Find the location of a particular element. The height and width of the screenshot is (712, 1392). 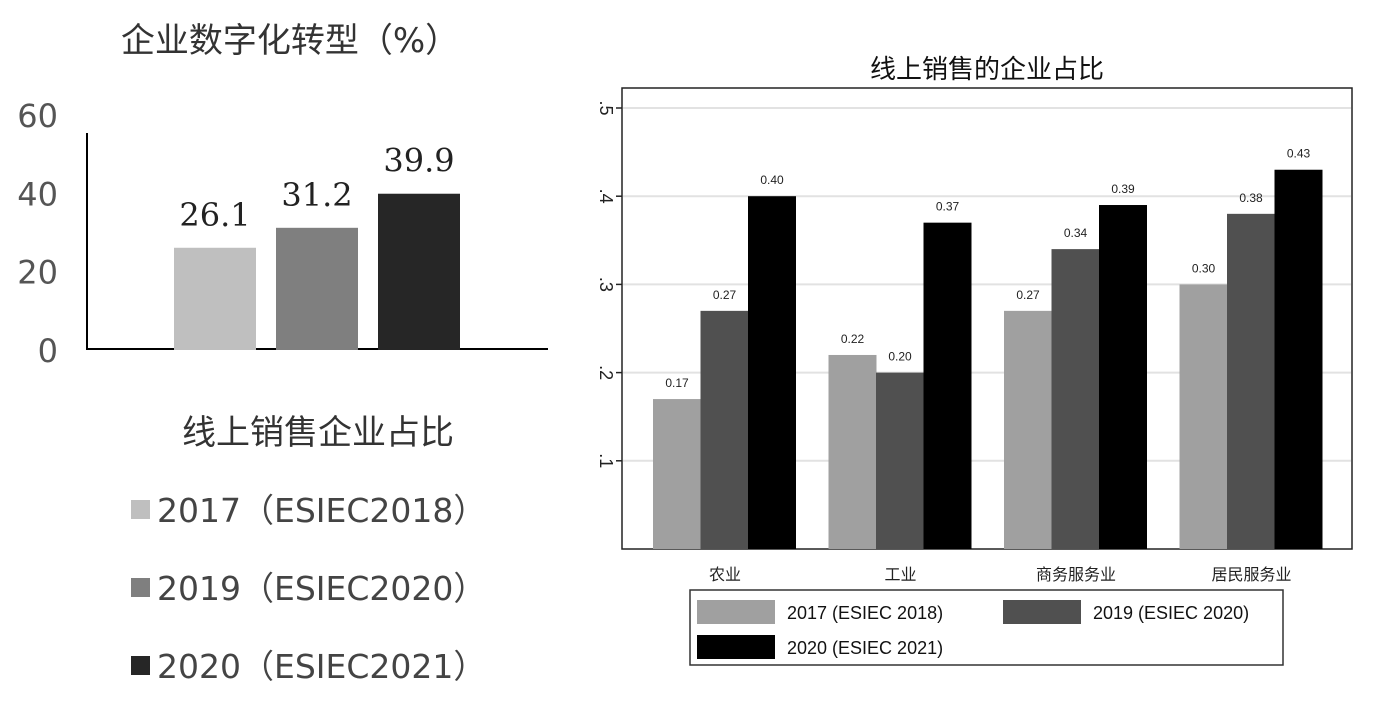

legend-label: 2020 (ESIEC 2021) is located at coordinates (865, 648).